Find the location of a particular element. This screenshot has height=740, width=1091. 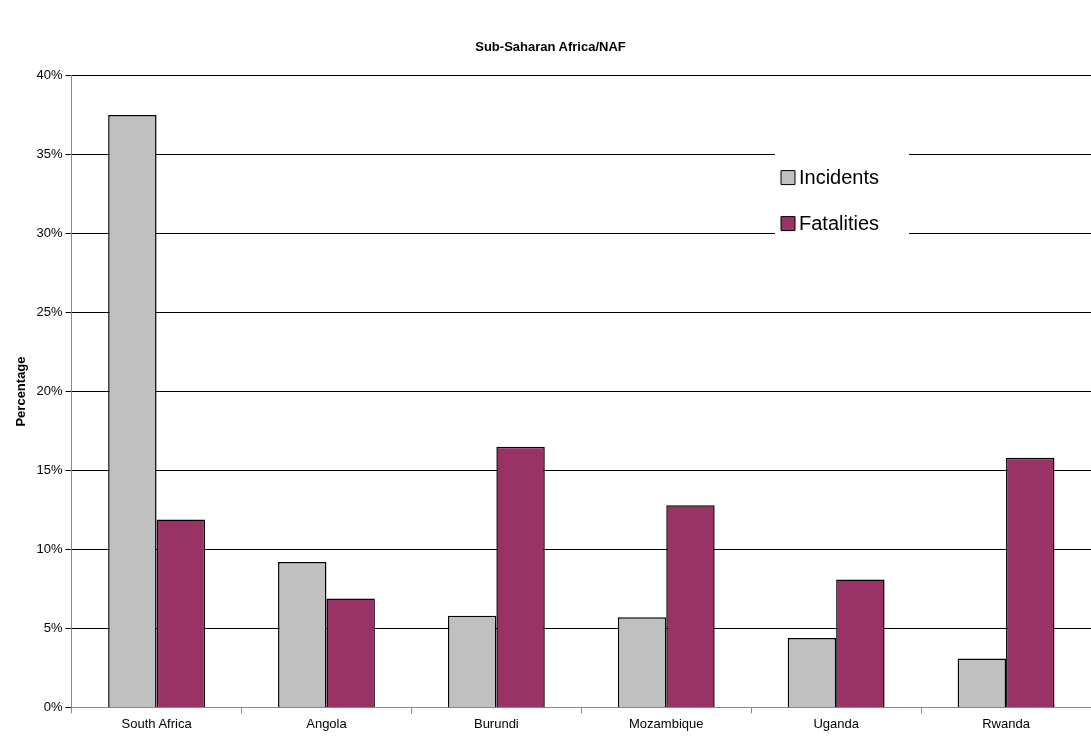

legend-label: Incidents is located at coordinates (839, 177).